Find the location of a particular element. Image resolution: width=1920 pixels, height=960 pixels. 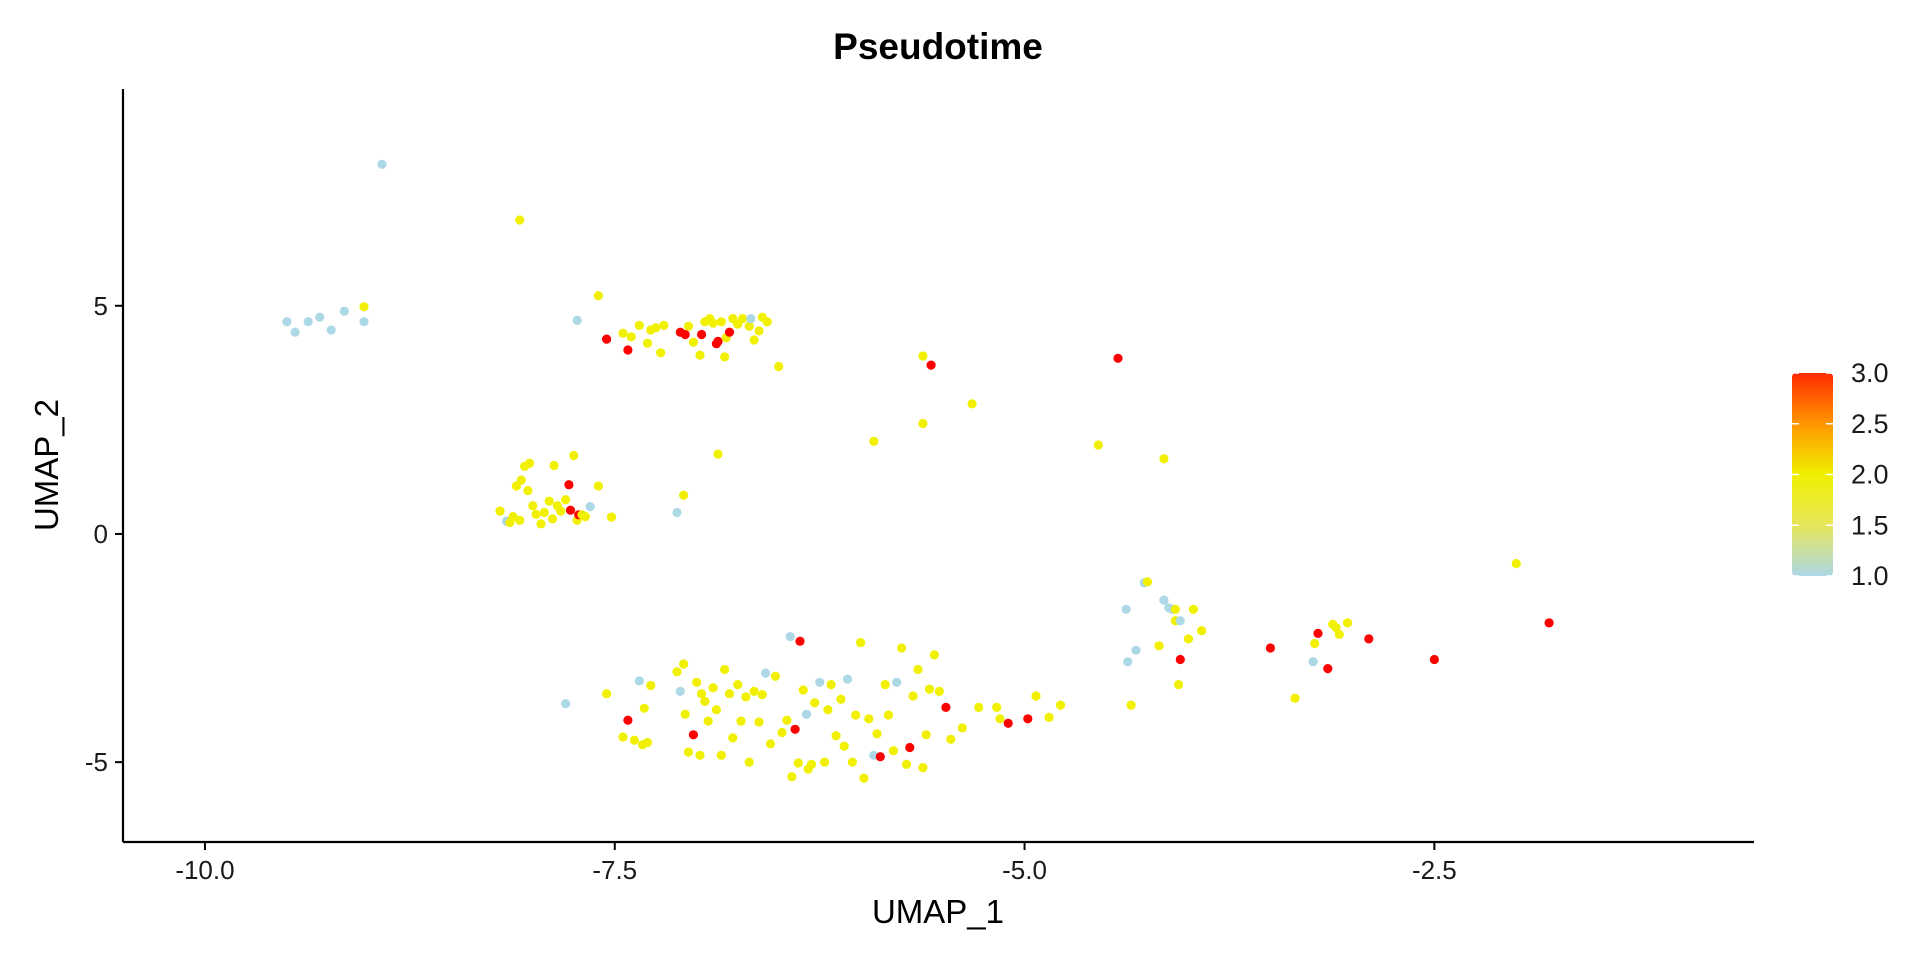

y-tick-label: 0 is located at coordinates (101, 534).